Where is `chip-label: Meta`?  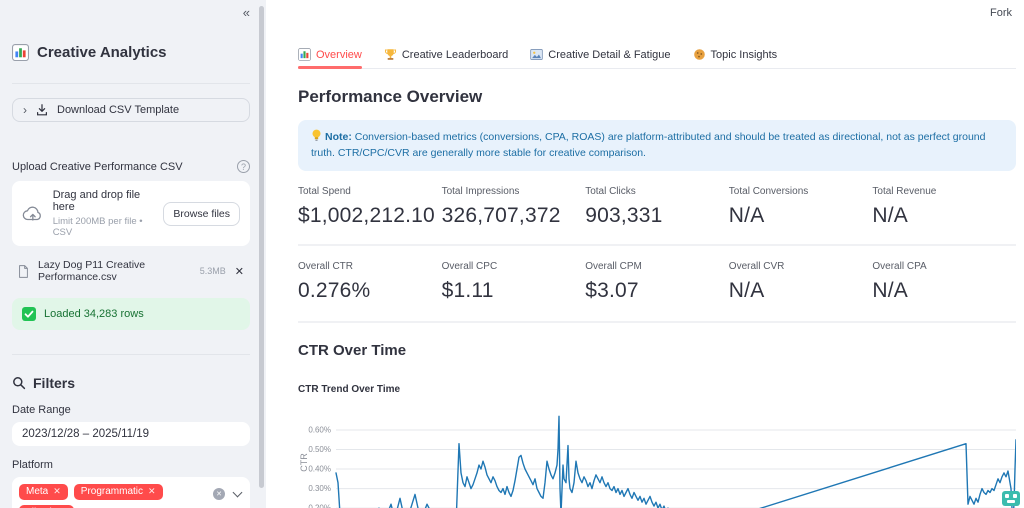
chip-label: Meta is located at coordinates (37, 491).